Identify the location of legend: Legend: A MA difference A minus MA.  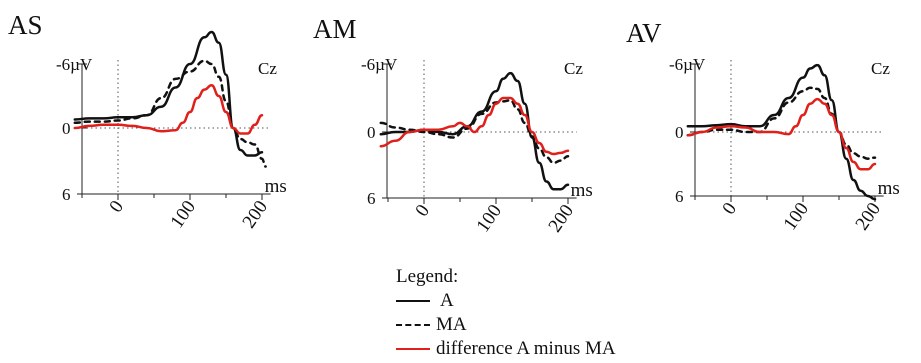
(546, 314).